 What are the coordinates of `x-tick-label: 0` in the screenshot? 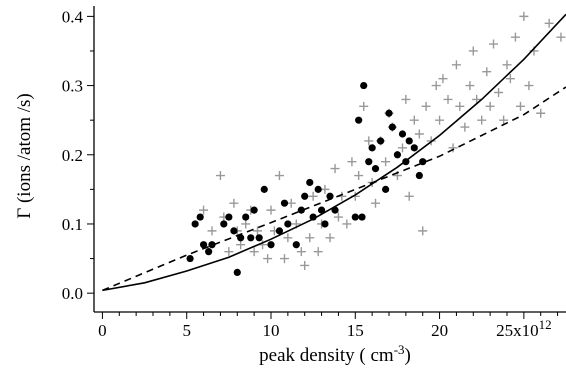 It's located at (102, 330).